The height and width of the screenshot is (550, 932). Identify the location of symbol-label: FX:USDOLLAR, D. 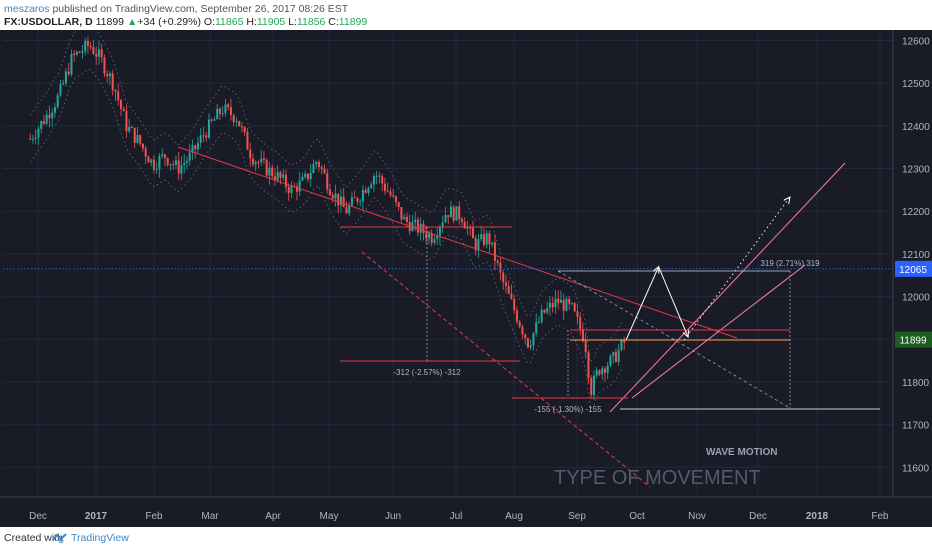
(48, 22).